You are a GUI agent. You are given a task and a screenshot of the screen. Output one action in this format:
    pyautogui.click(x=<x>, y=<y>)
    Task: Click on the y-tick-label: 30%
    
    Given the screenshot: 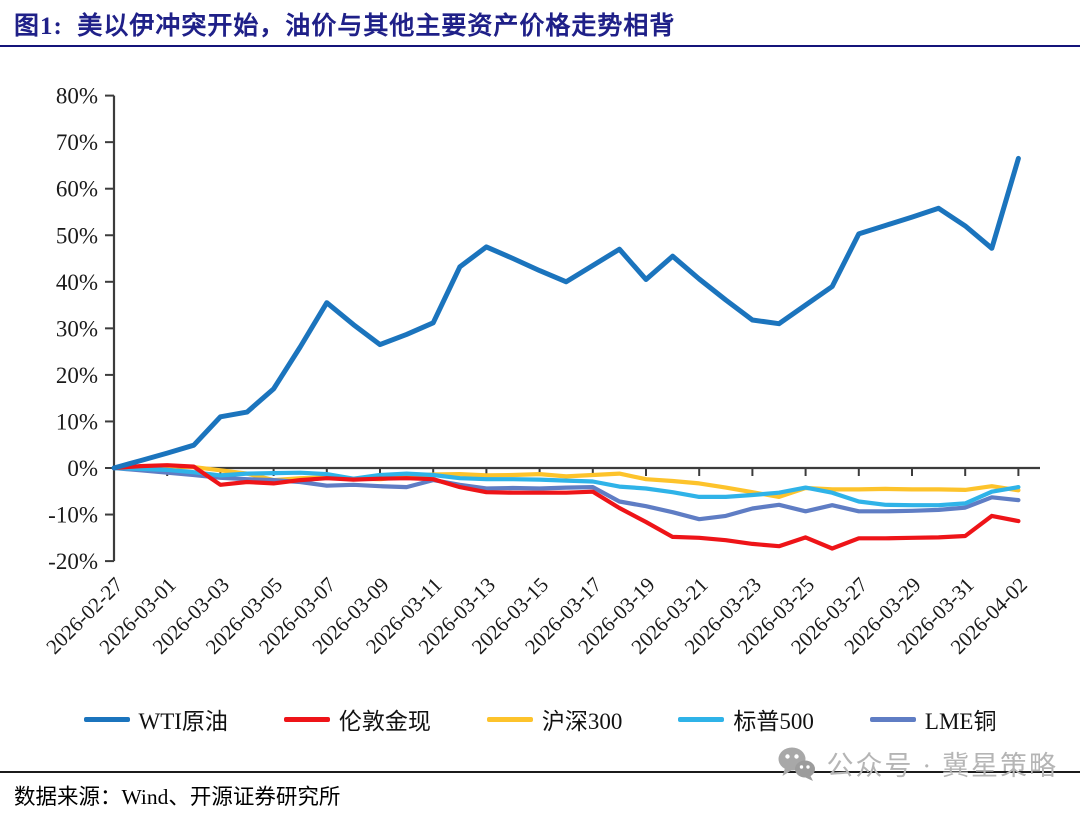 What is the action you would take?
    pyautogui.click(x=77, y=328)
    